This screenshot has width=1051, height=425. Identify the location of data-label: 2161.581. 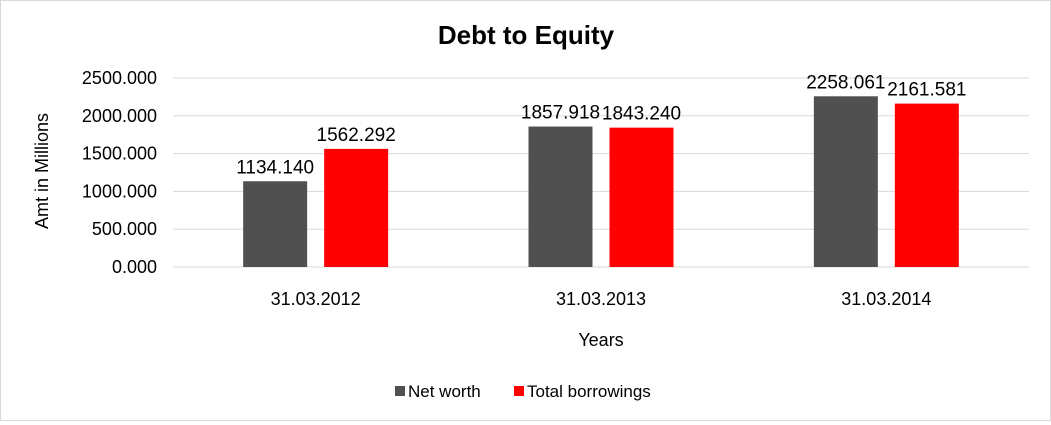
(926, 90).